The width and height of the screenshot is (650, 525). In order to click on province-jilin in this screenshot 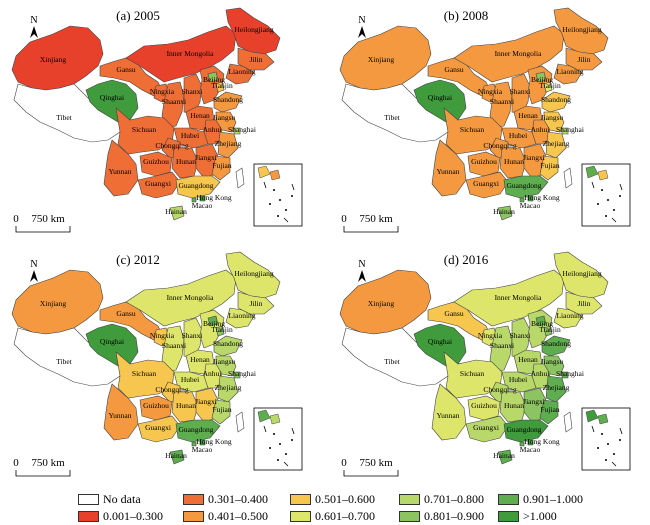, I will do `click(256, 303)`.